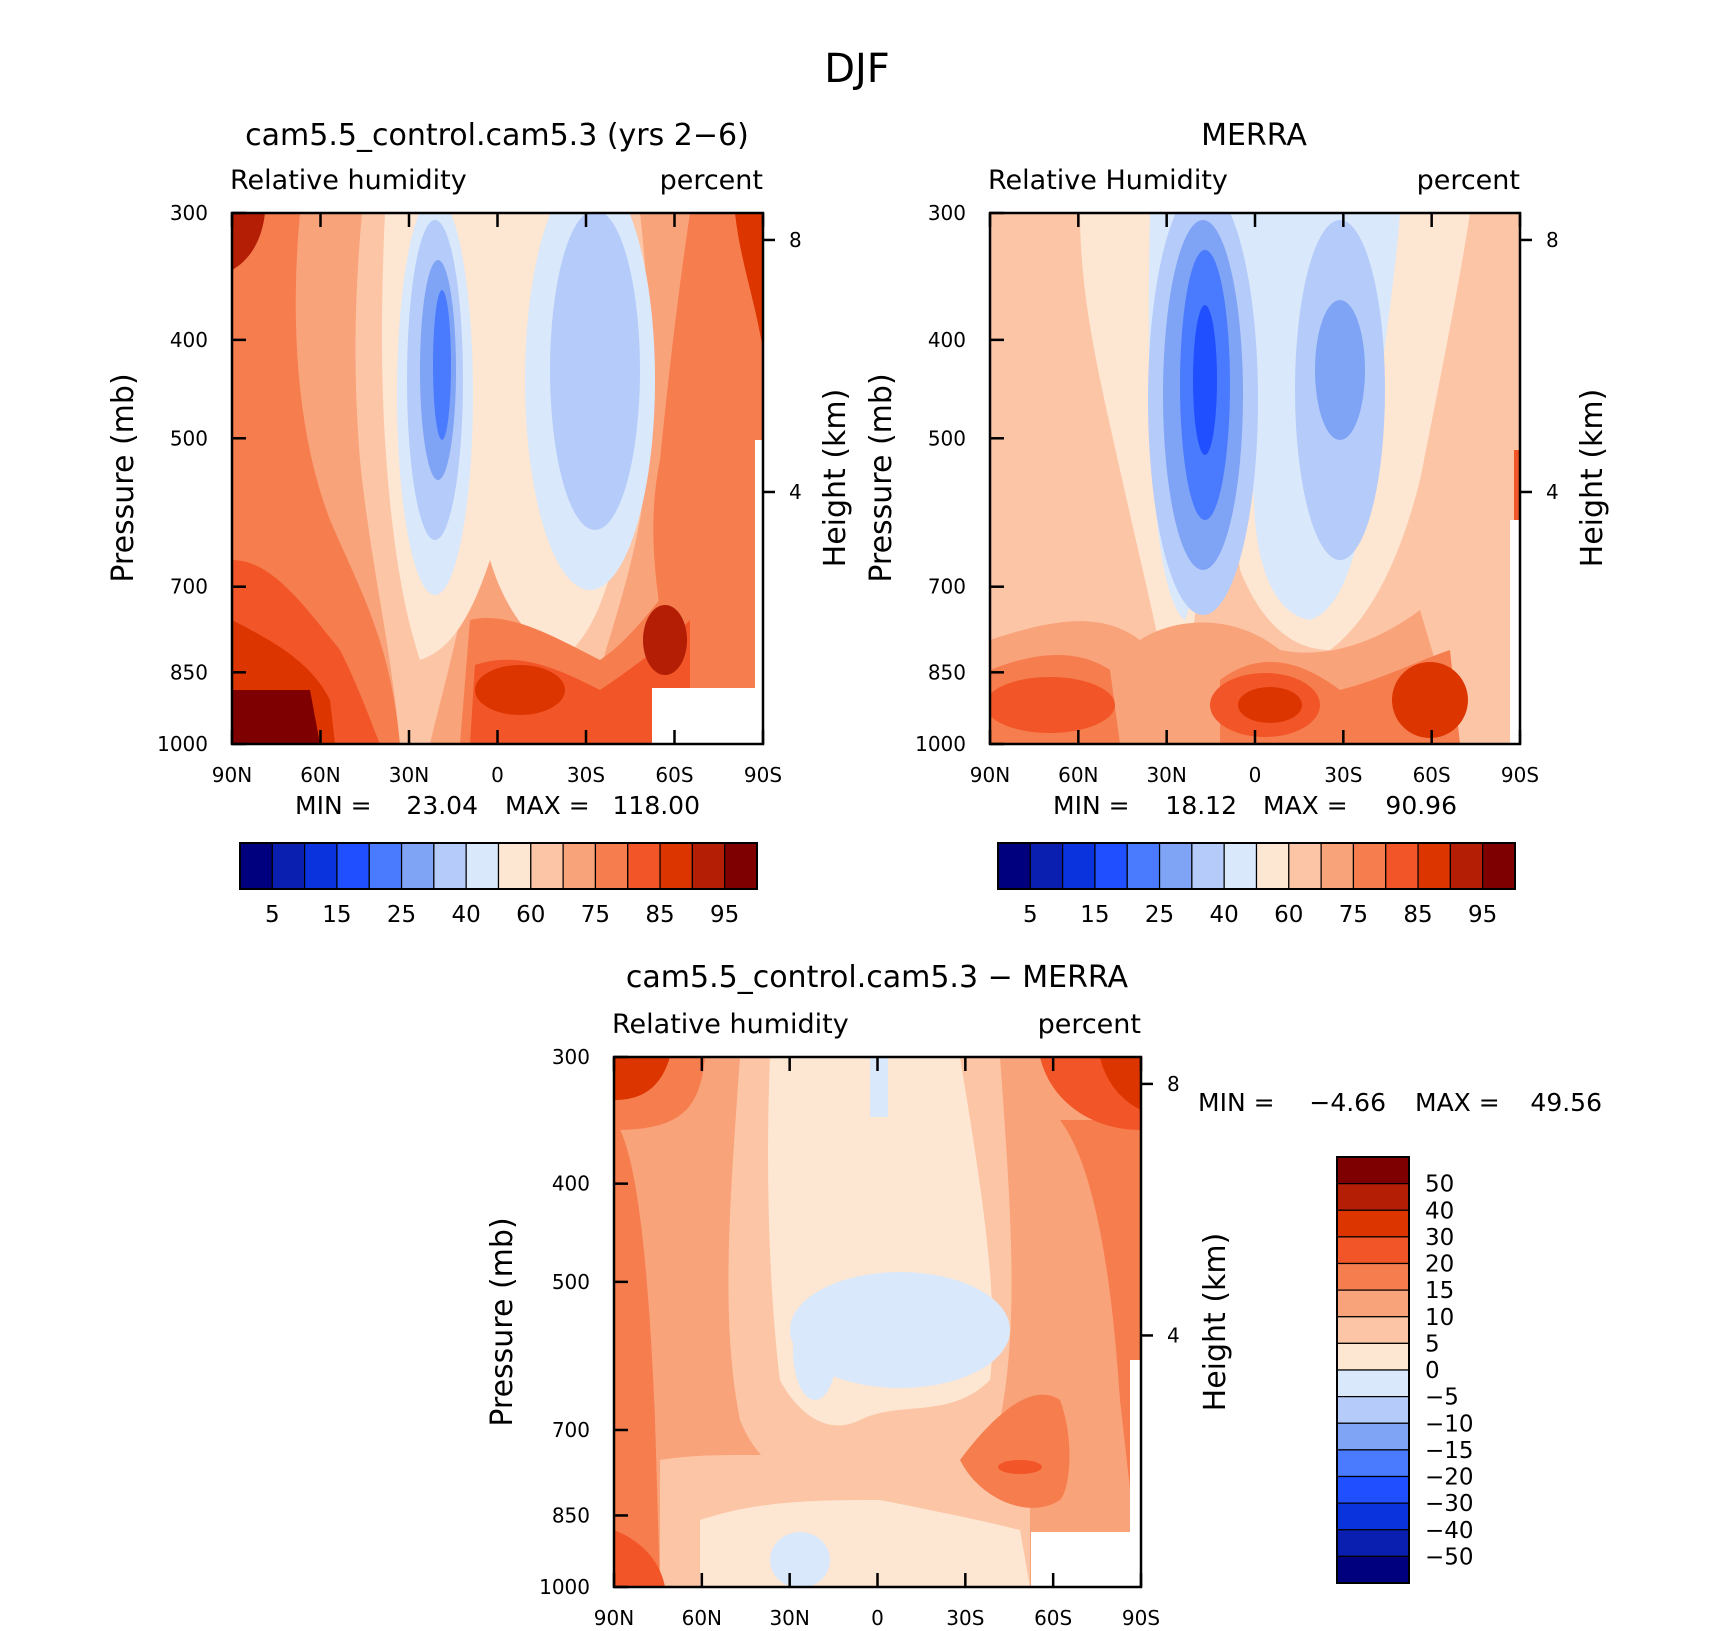 The height and width of the screenshot is (1631, 1710). Describe the element at coordinates (1135, 1446) in the screenshot. I see `diff-field-missing-edge` at that location.